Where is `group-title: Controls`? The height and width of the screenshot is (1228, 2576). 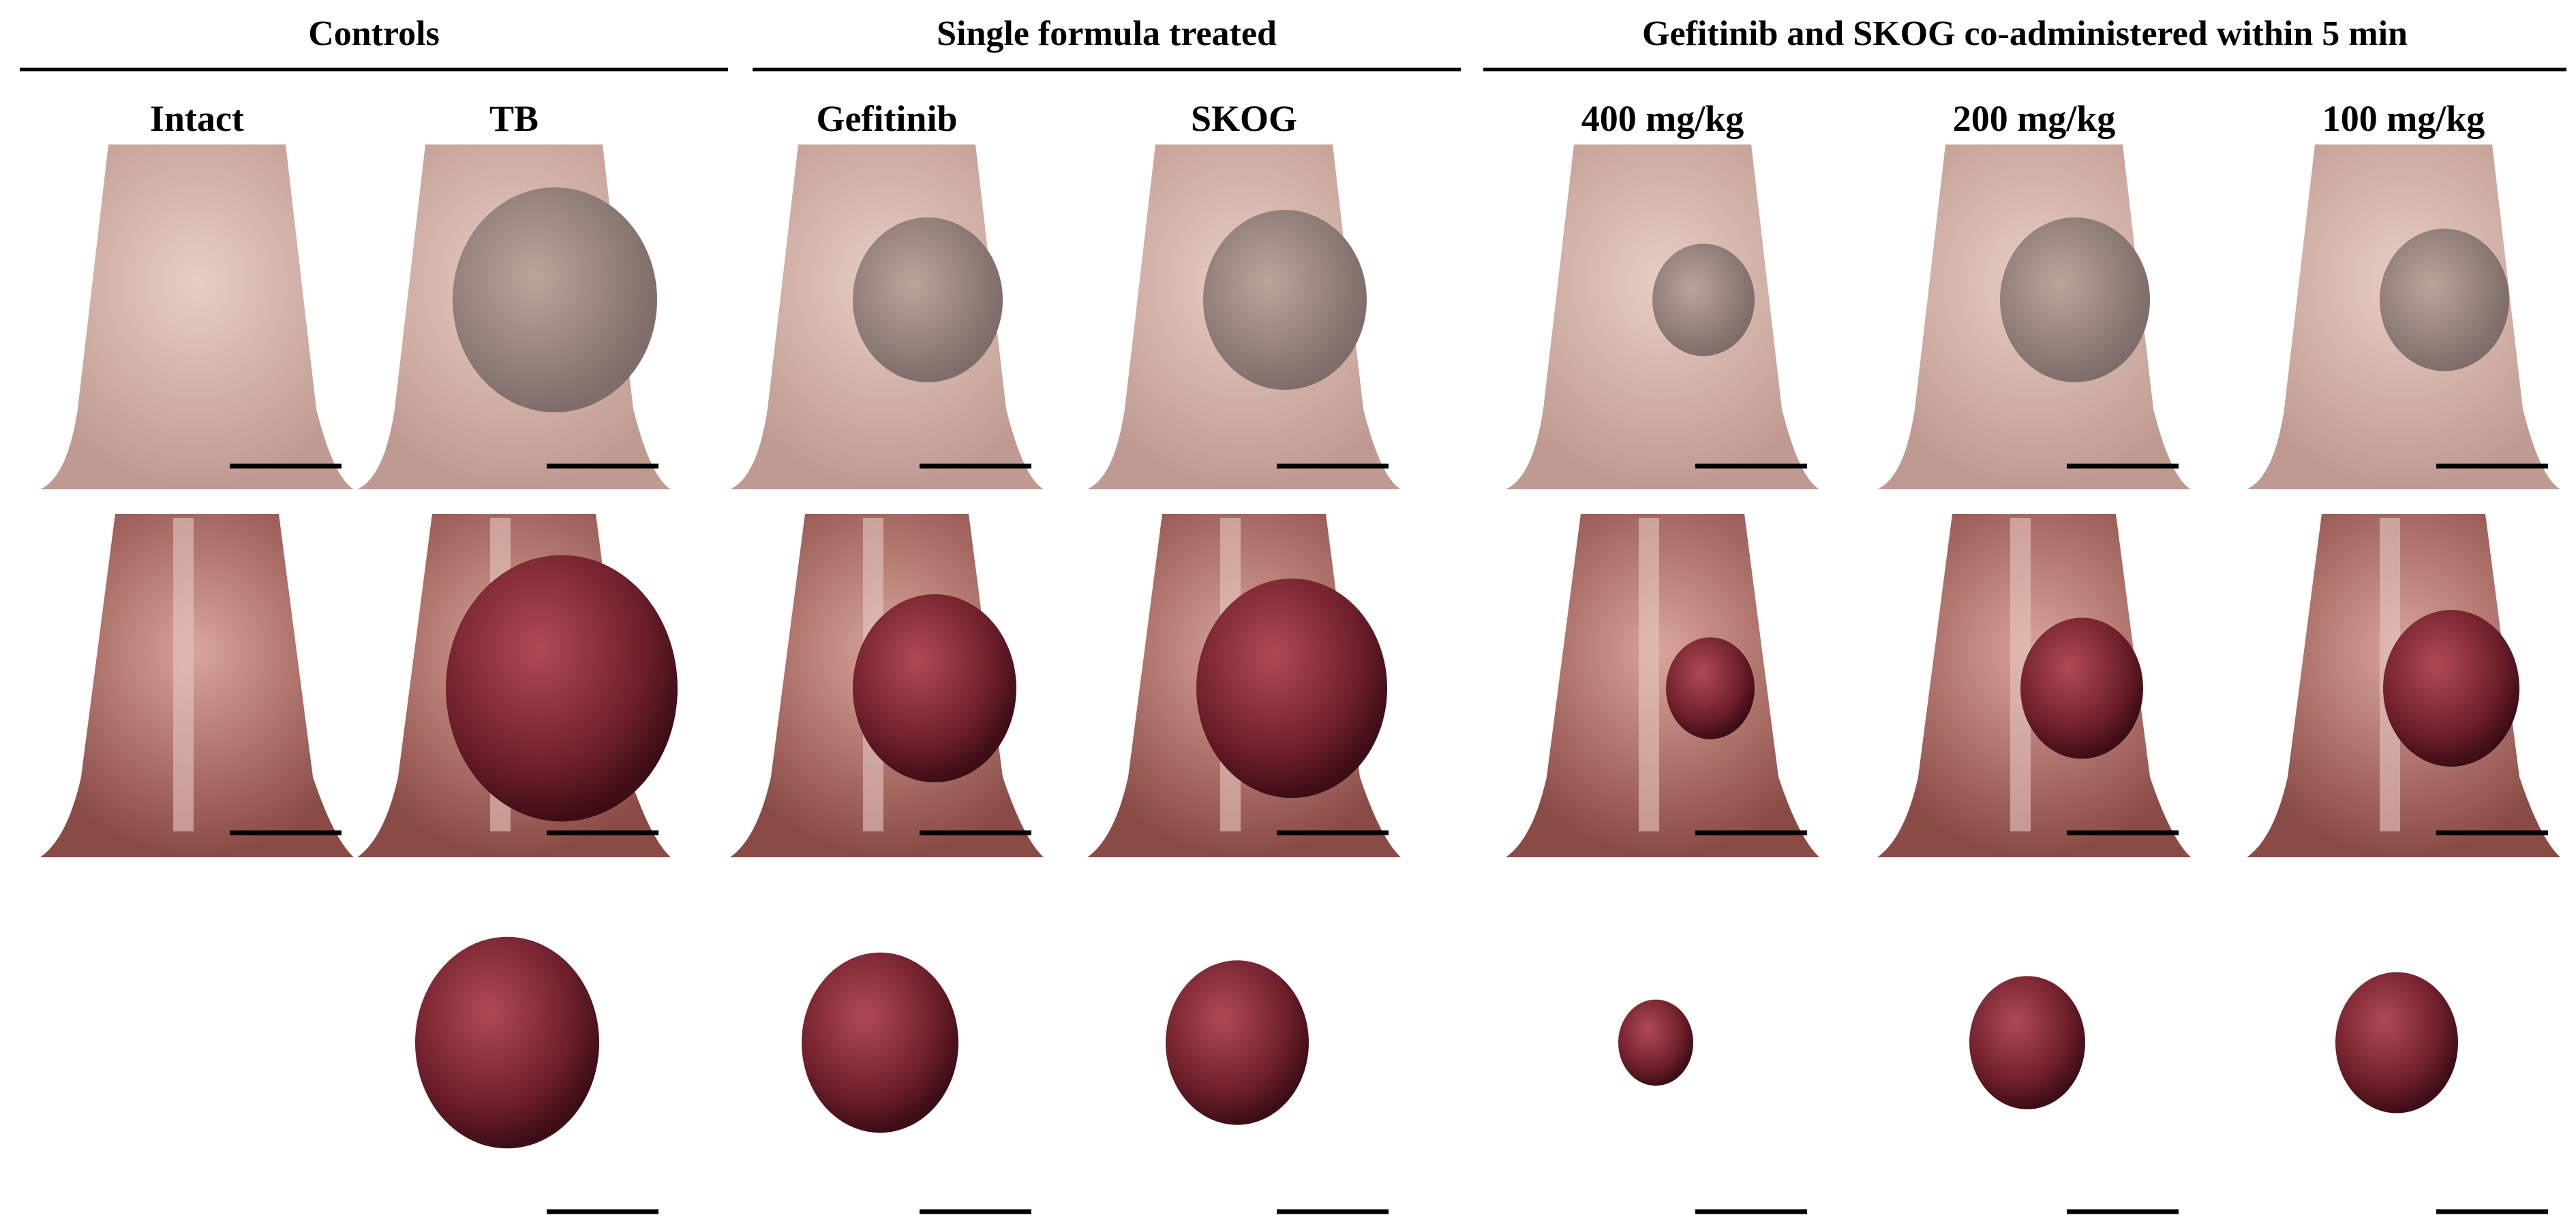
group-title: Controls is located at coordinates (374, 33).